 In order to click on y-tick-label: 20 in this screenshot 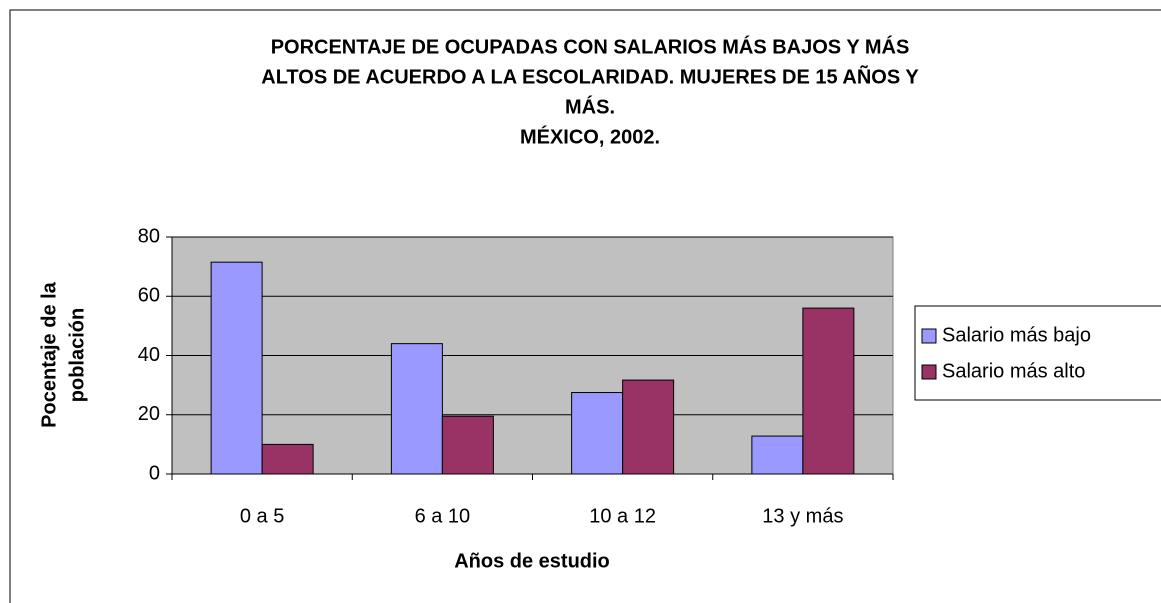, I will do `click(149, 414)`.